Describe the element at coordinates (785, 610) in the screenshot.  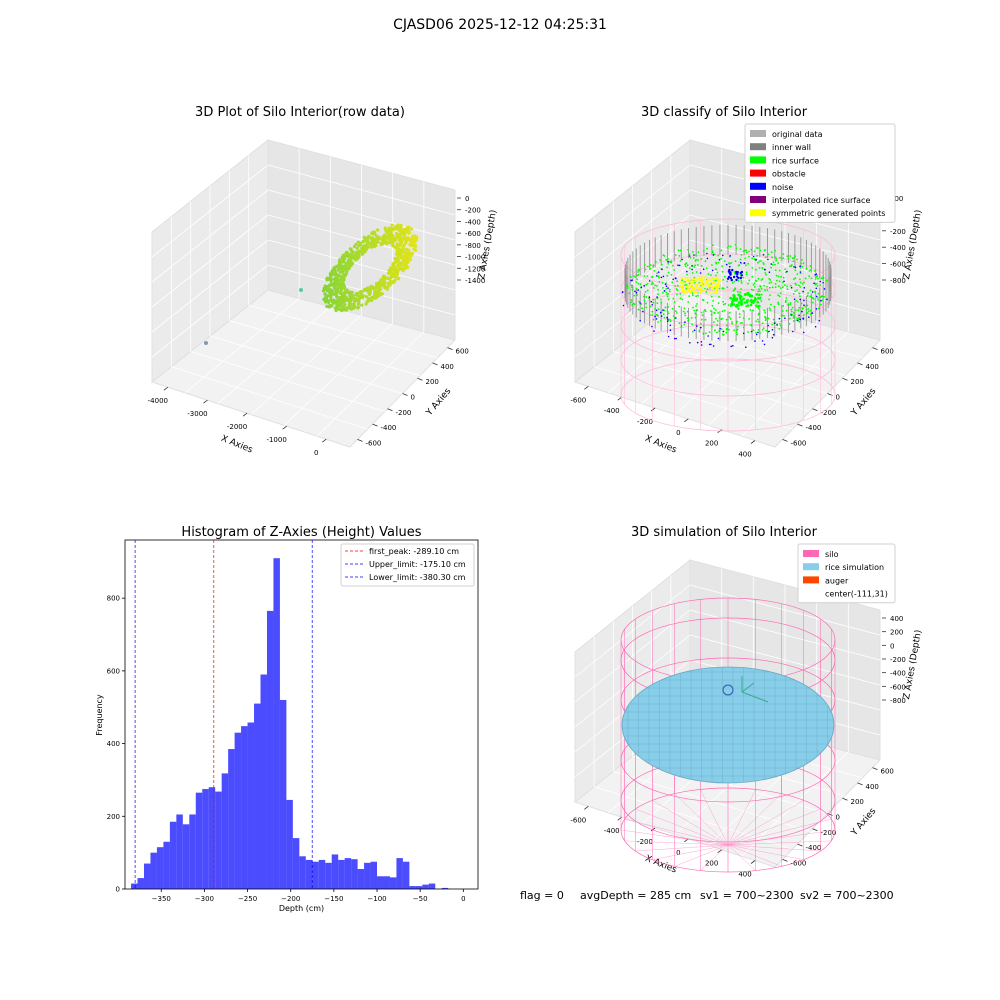
I see `panel-4-grid-line` at that location.